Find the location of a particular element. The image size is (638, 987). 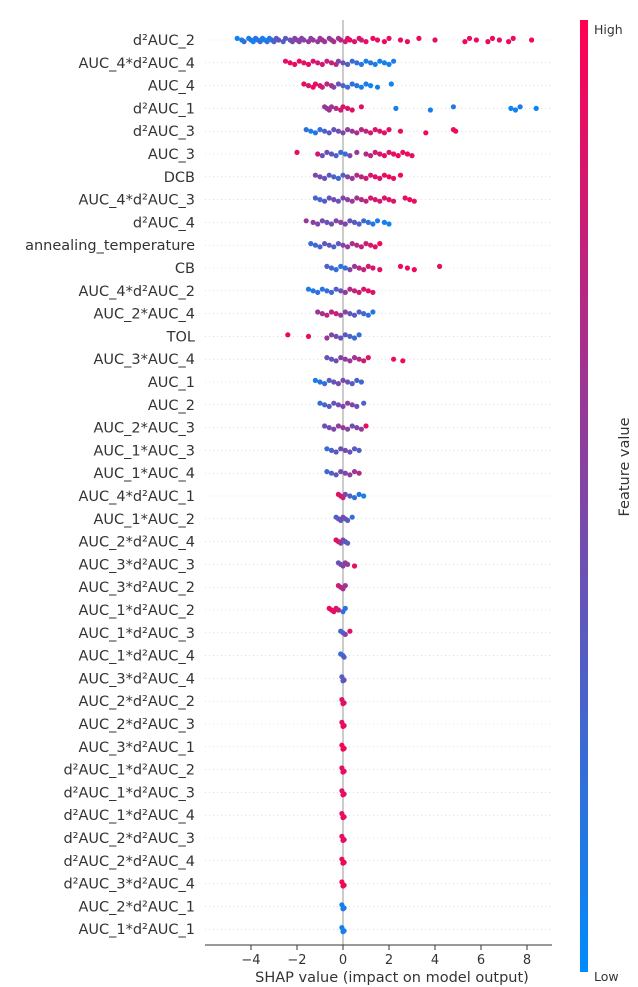

feature-label: d²AUC_3 is located at coordinates (164, 132).